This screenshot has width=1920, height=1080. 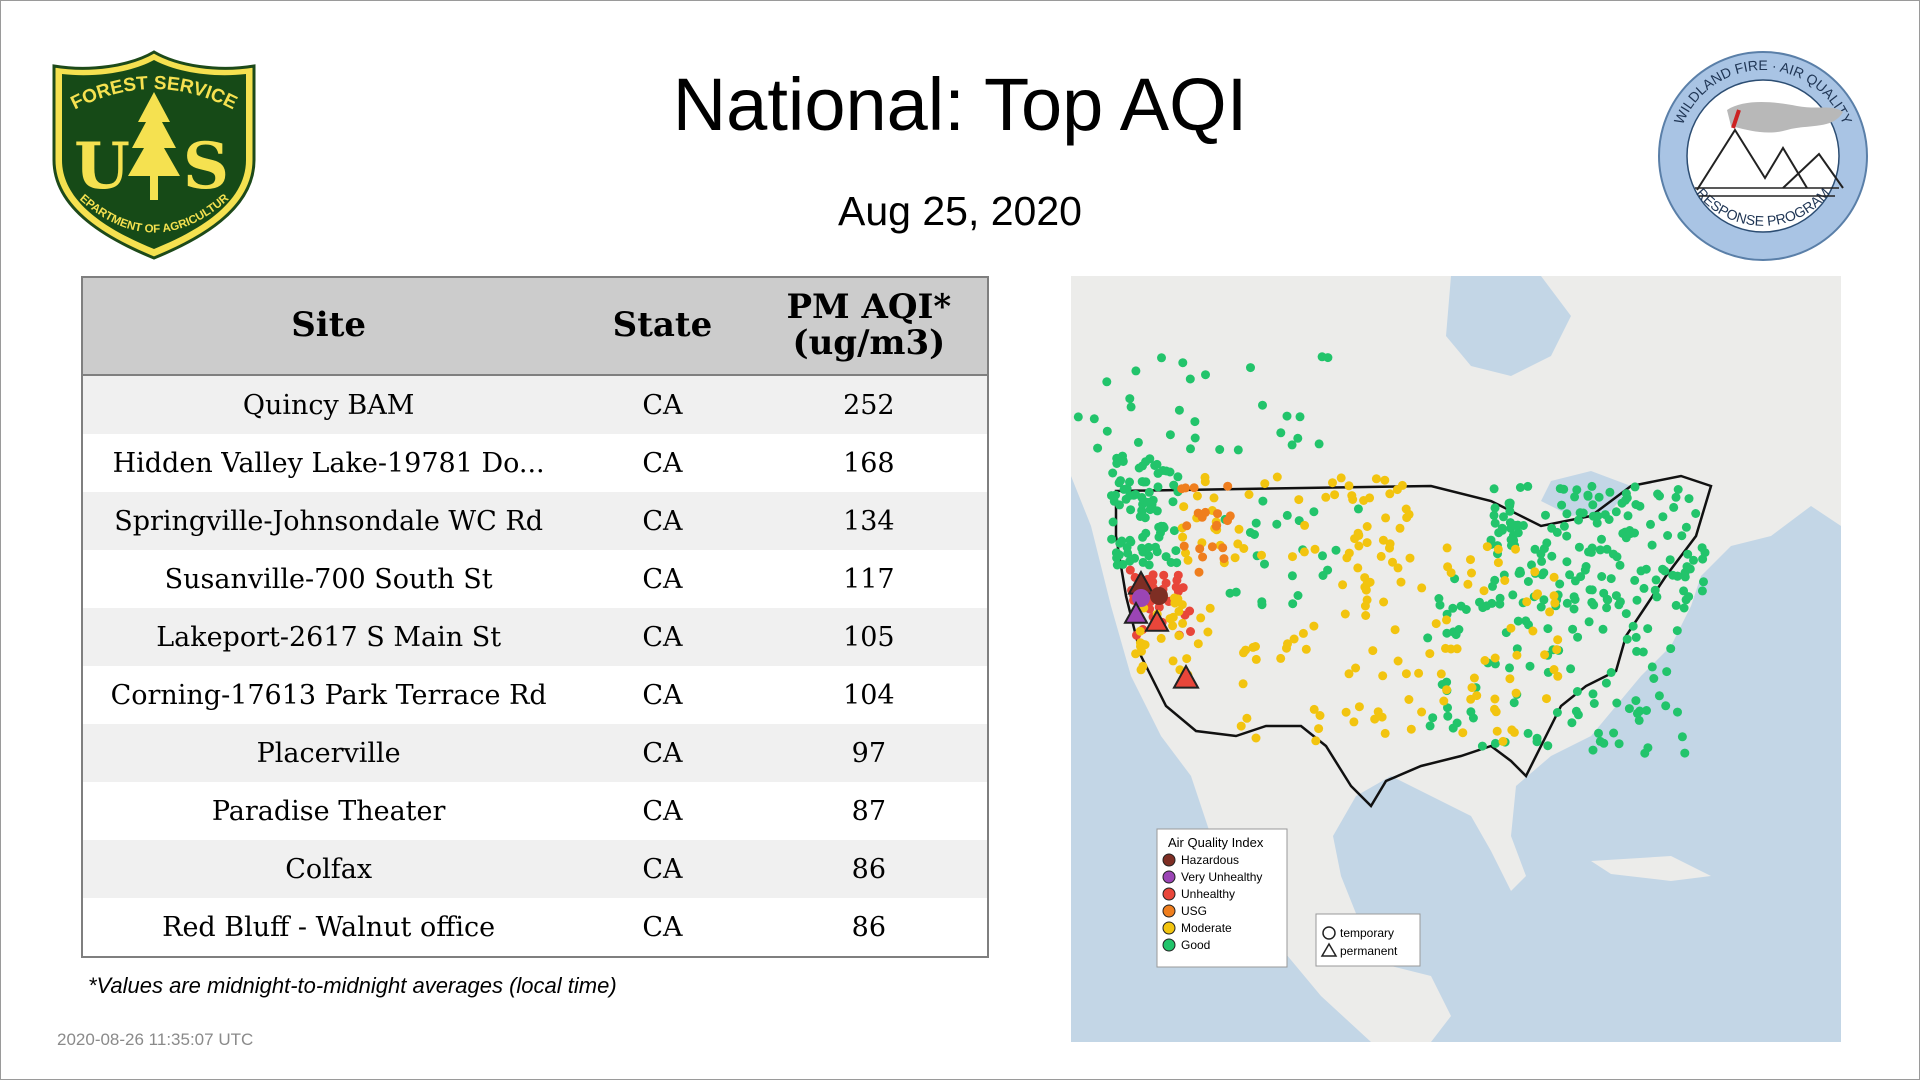 What do you see at coordinates (328, 521) in the screenshot?
I see `site-cell: Springville-Johnsondale WC Rd` at bounding box center [328, 521].